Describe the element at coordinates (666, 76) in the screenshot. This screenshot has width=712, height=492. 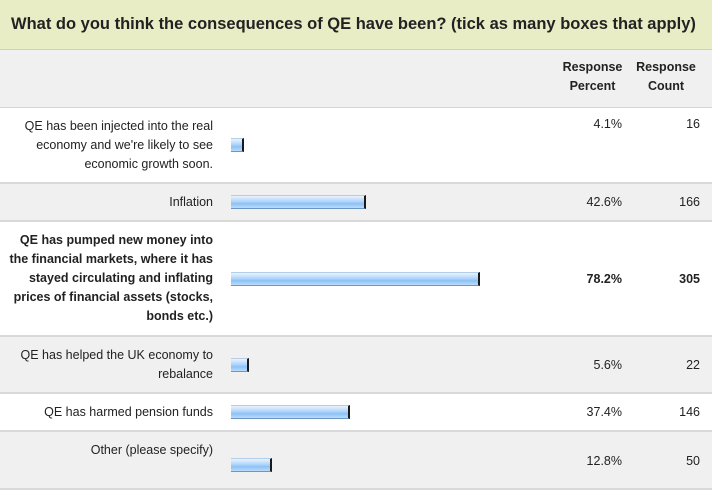
I see `header-response-count: Response Count` at that location.